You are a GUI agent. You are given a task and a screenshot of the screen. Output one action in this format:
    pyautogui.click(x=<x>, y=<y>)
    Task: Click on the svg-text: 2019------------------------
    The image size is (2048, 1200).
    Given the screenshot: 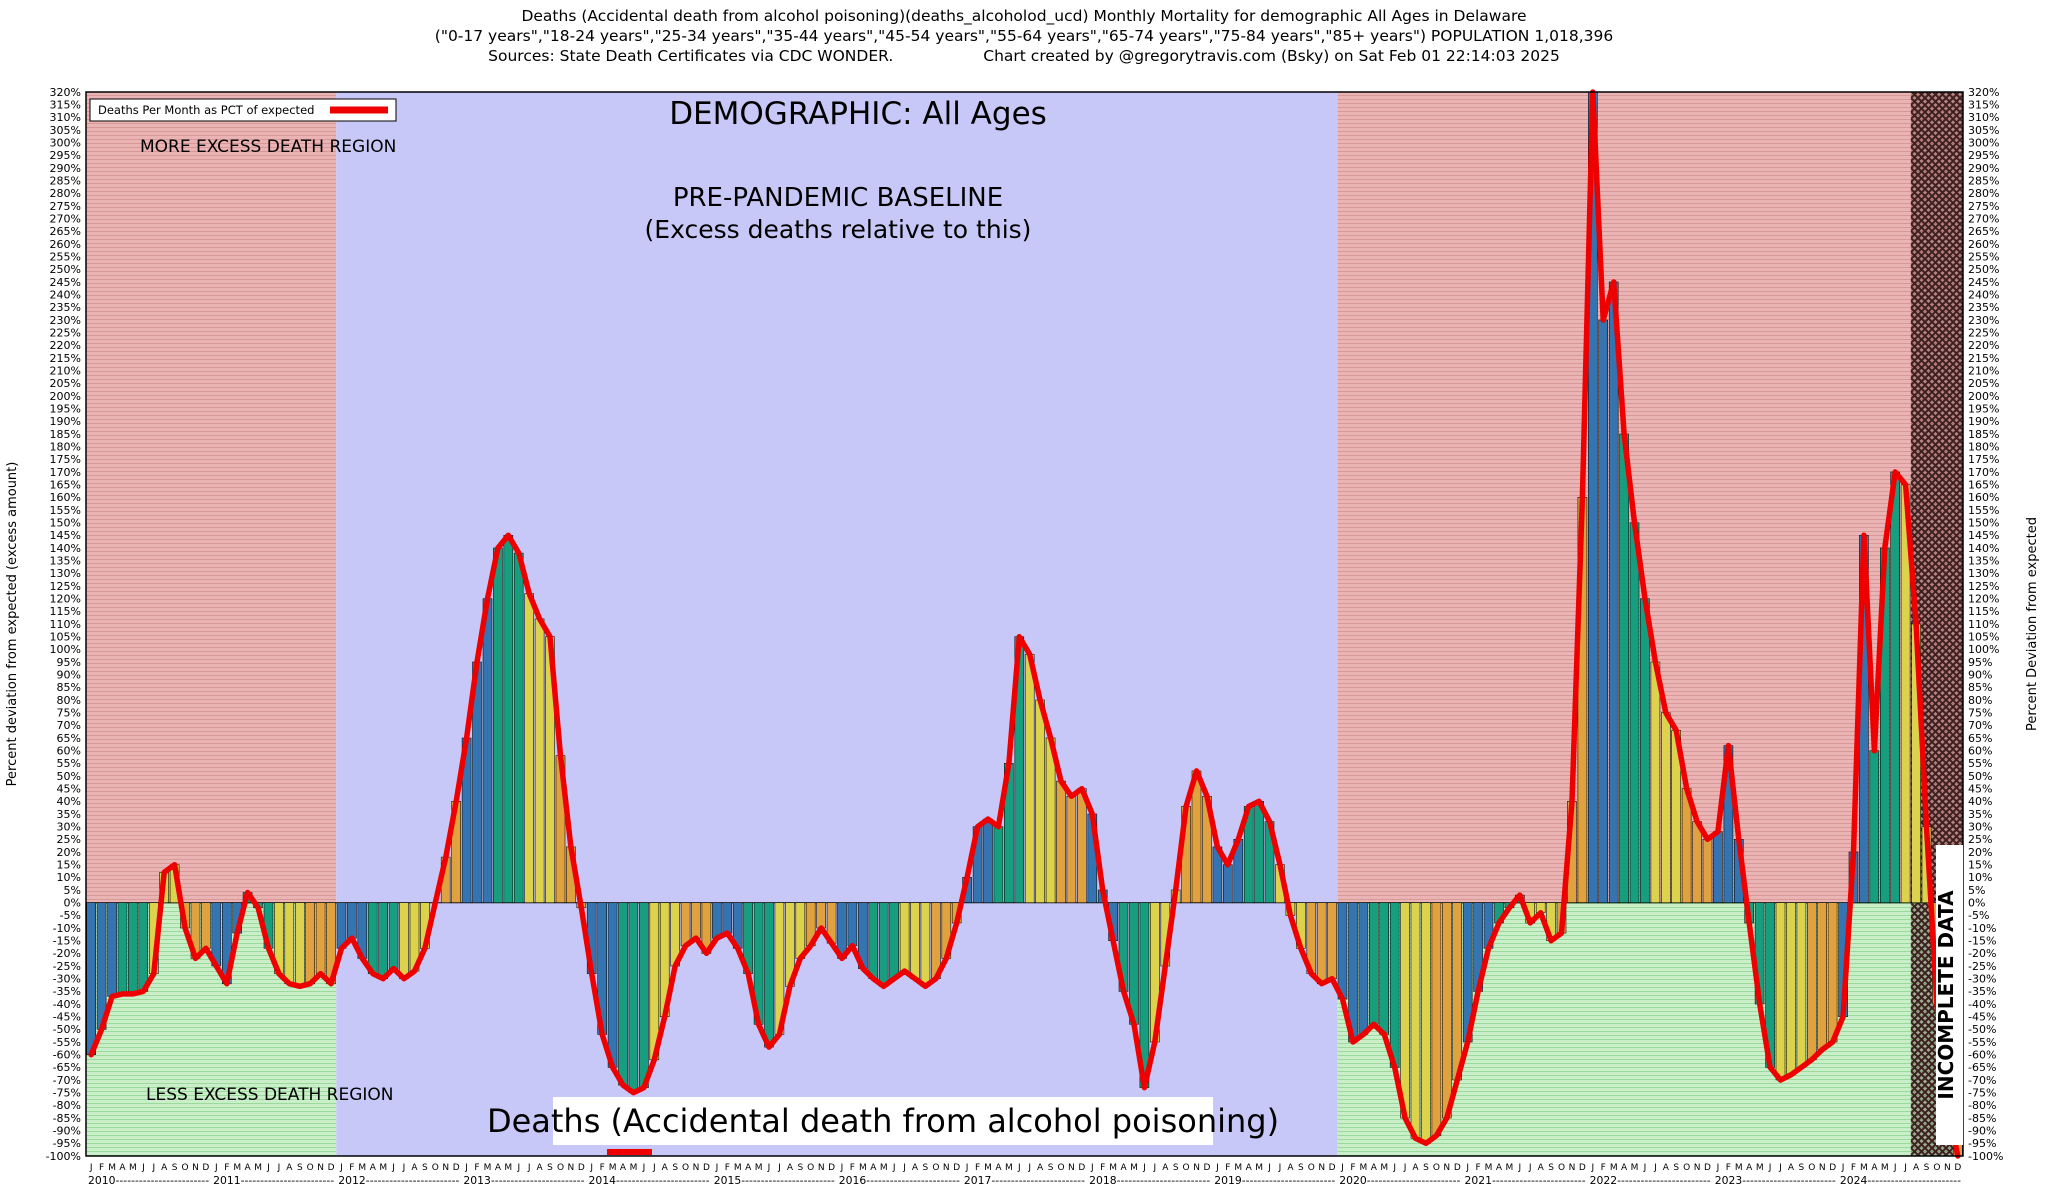 What is the action you would take?
    pyautogui.click(x=1274, y=1180)
    